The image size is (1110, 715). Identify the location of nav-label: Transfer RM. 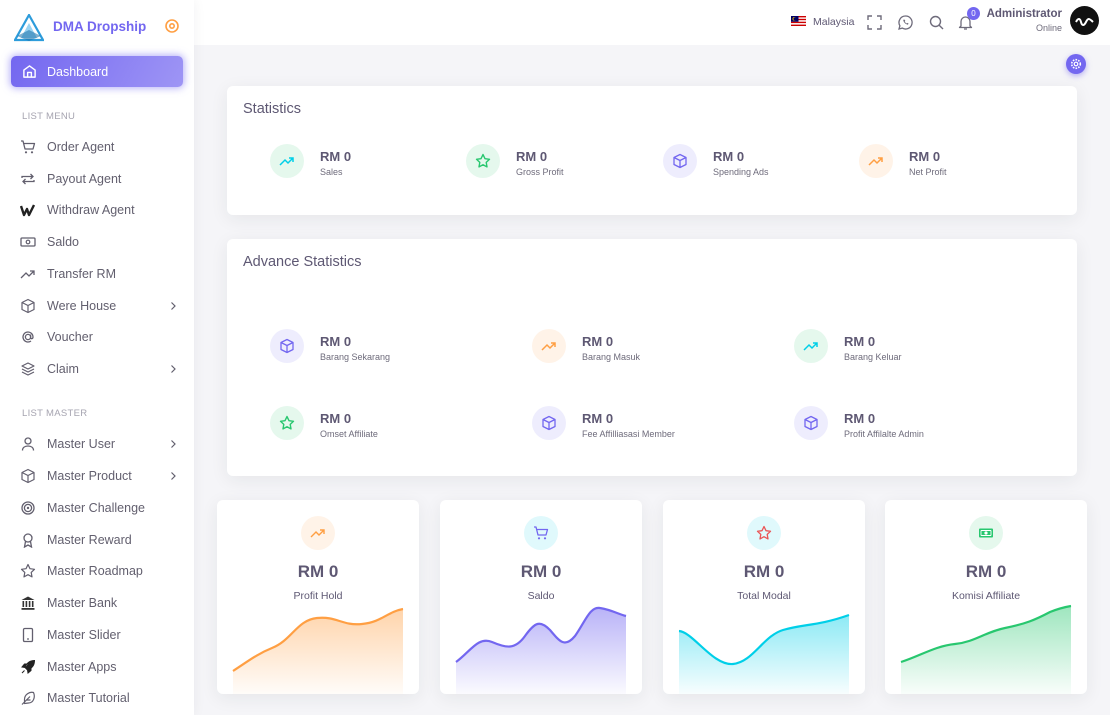
(81, 274).